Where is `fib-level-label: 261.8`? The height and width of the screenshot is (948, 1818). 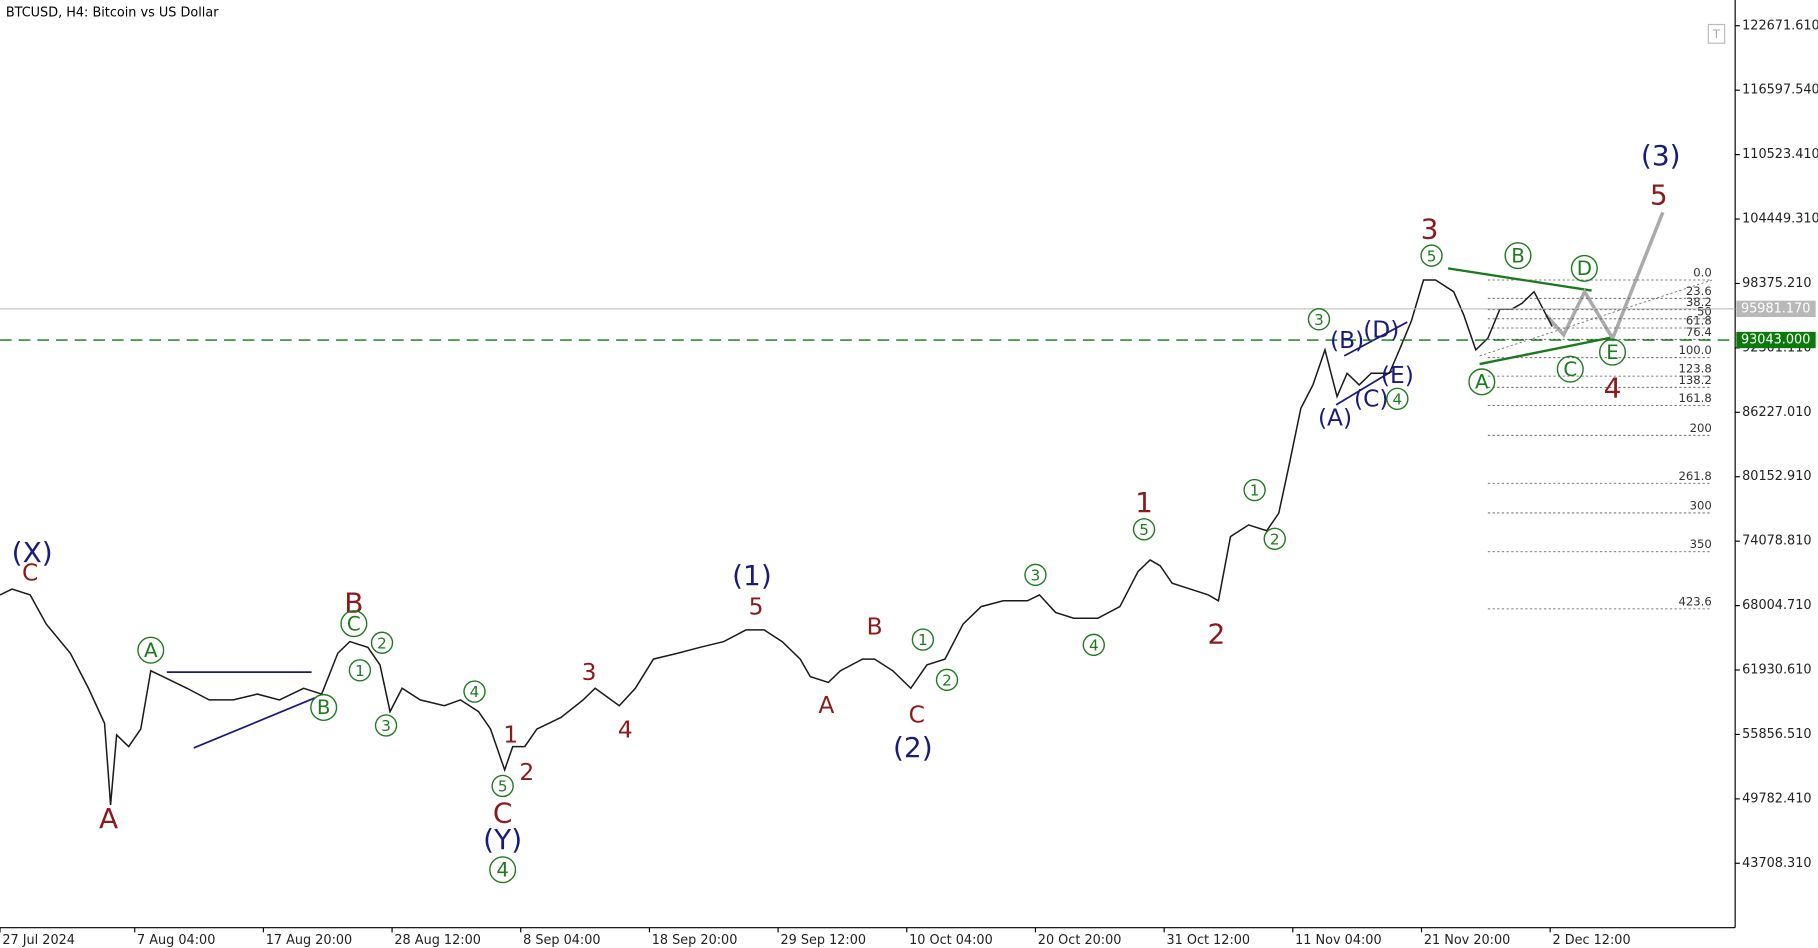
fib-level-label: 261.8 is located at coordinates (1694, 476).